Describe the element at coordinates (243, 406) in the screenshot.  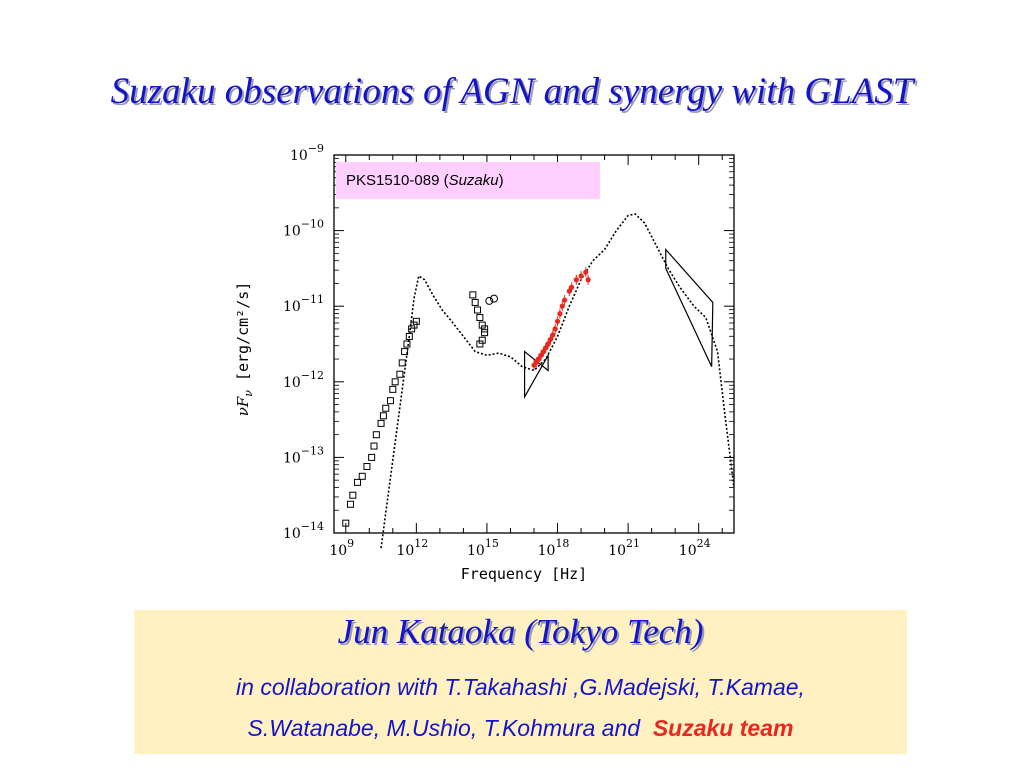
I see `y-axis-symbol: νF` at that location.